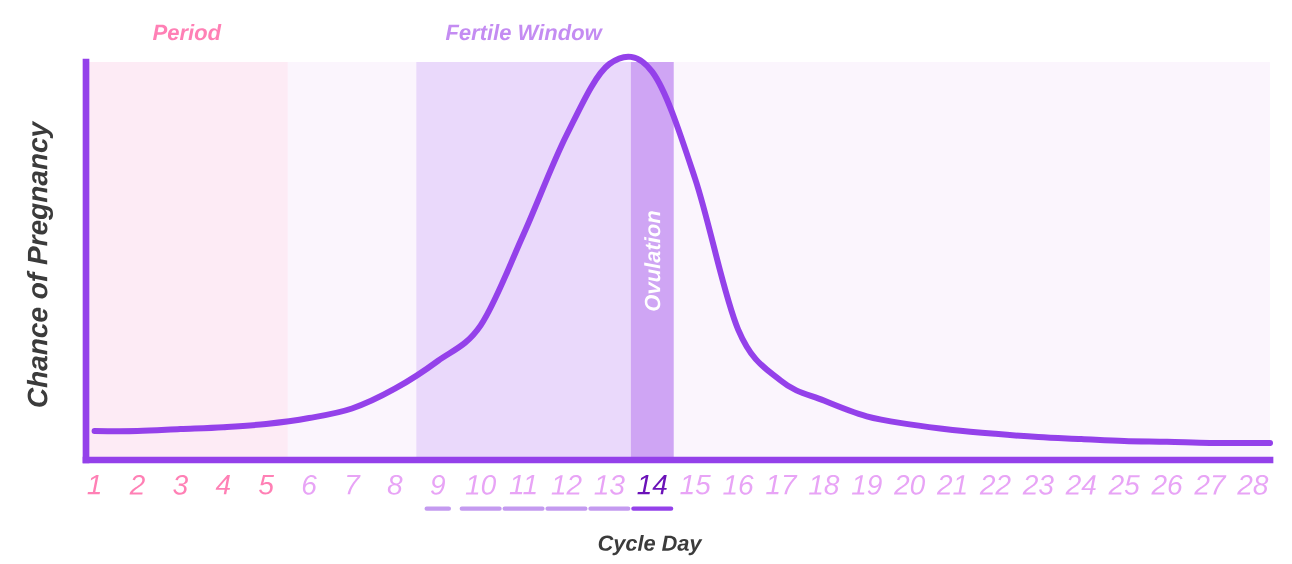  I want to click on x-tick-label: 16, so click(738, 484).